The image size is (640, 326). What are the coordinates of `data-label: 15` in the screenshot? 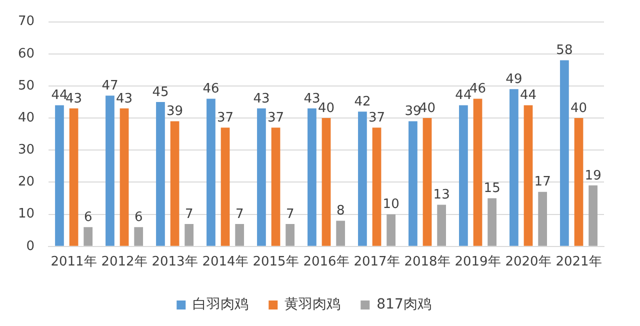 It's located at (492, 188).